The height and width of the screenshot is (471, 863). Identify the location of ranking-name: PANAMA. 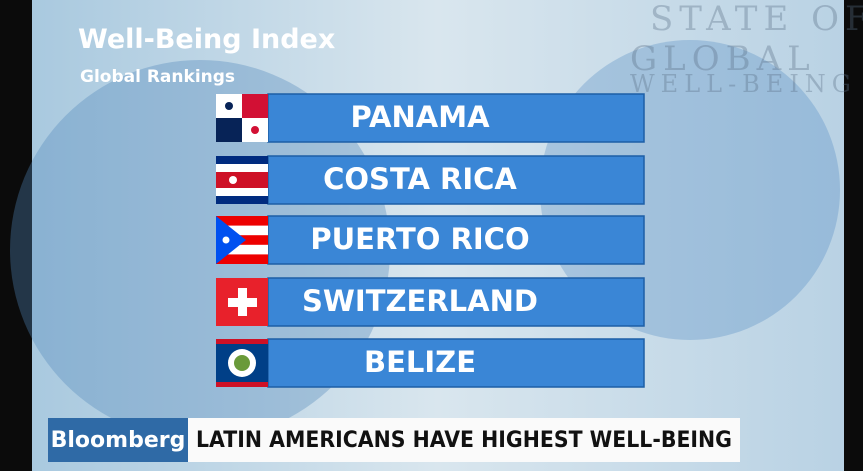
(420, 117).